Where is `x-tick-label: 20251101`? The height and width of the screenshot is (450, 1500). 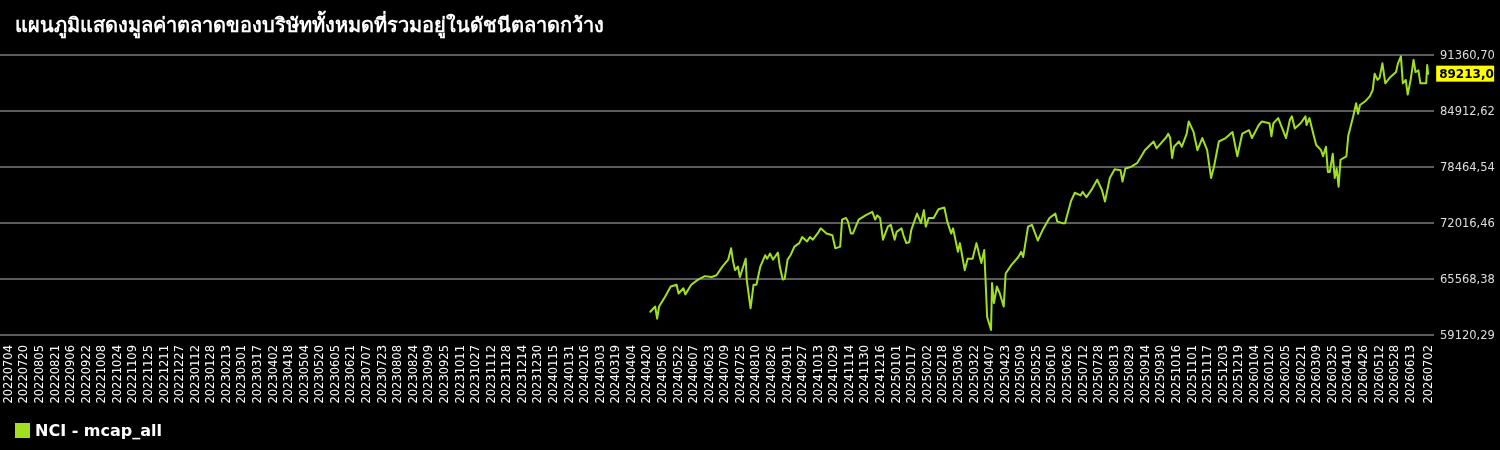
x-tick-label: 20251101 is located at coordinates (1191, 374).